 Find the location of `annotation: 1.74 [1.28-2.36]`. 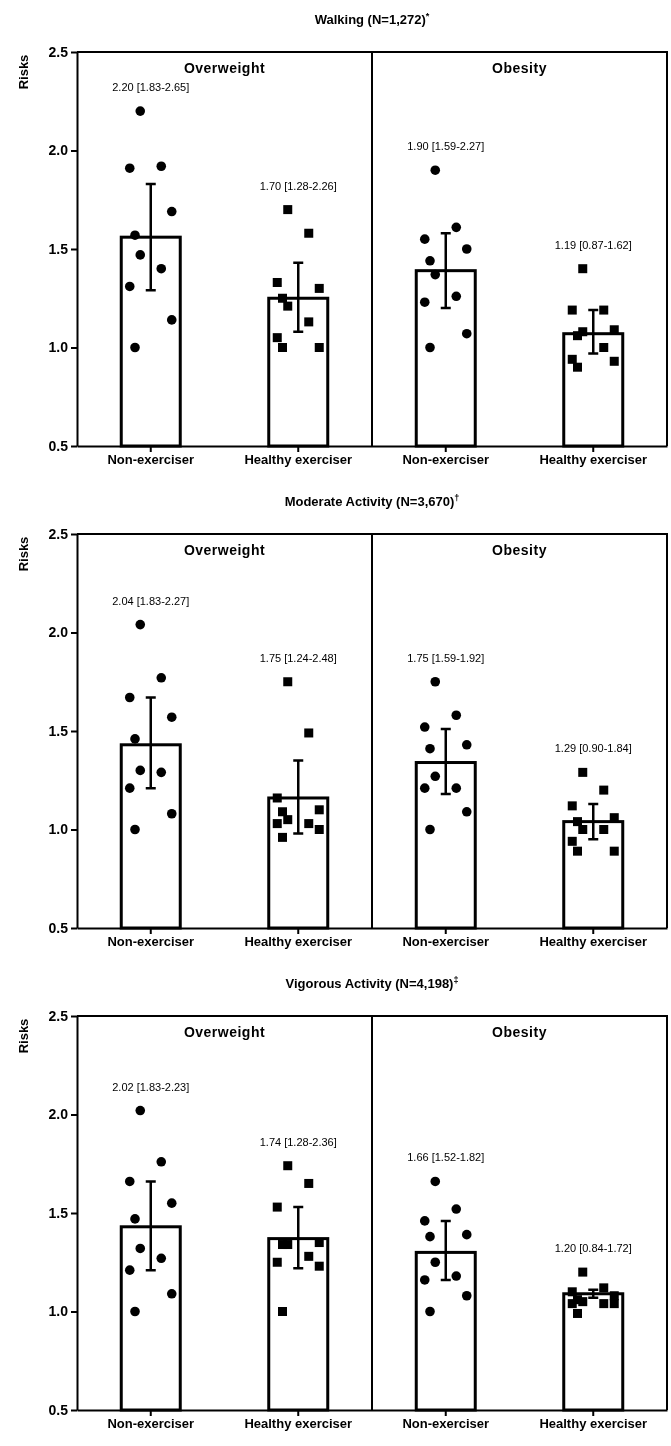

annotation: 1.74 [1.28-2.36] is located at coordinates (298, 1141).